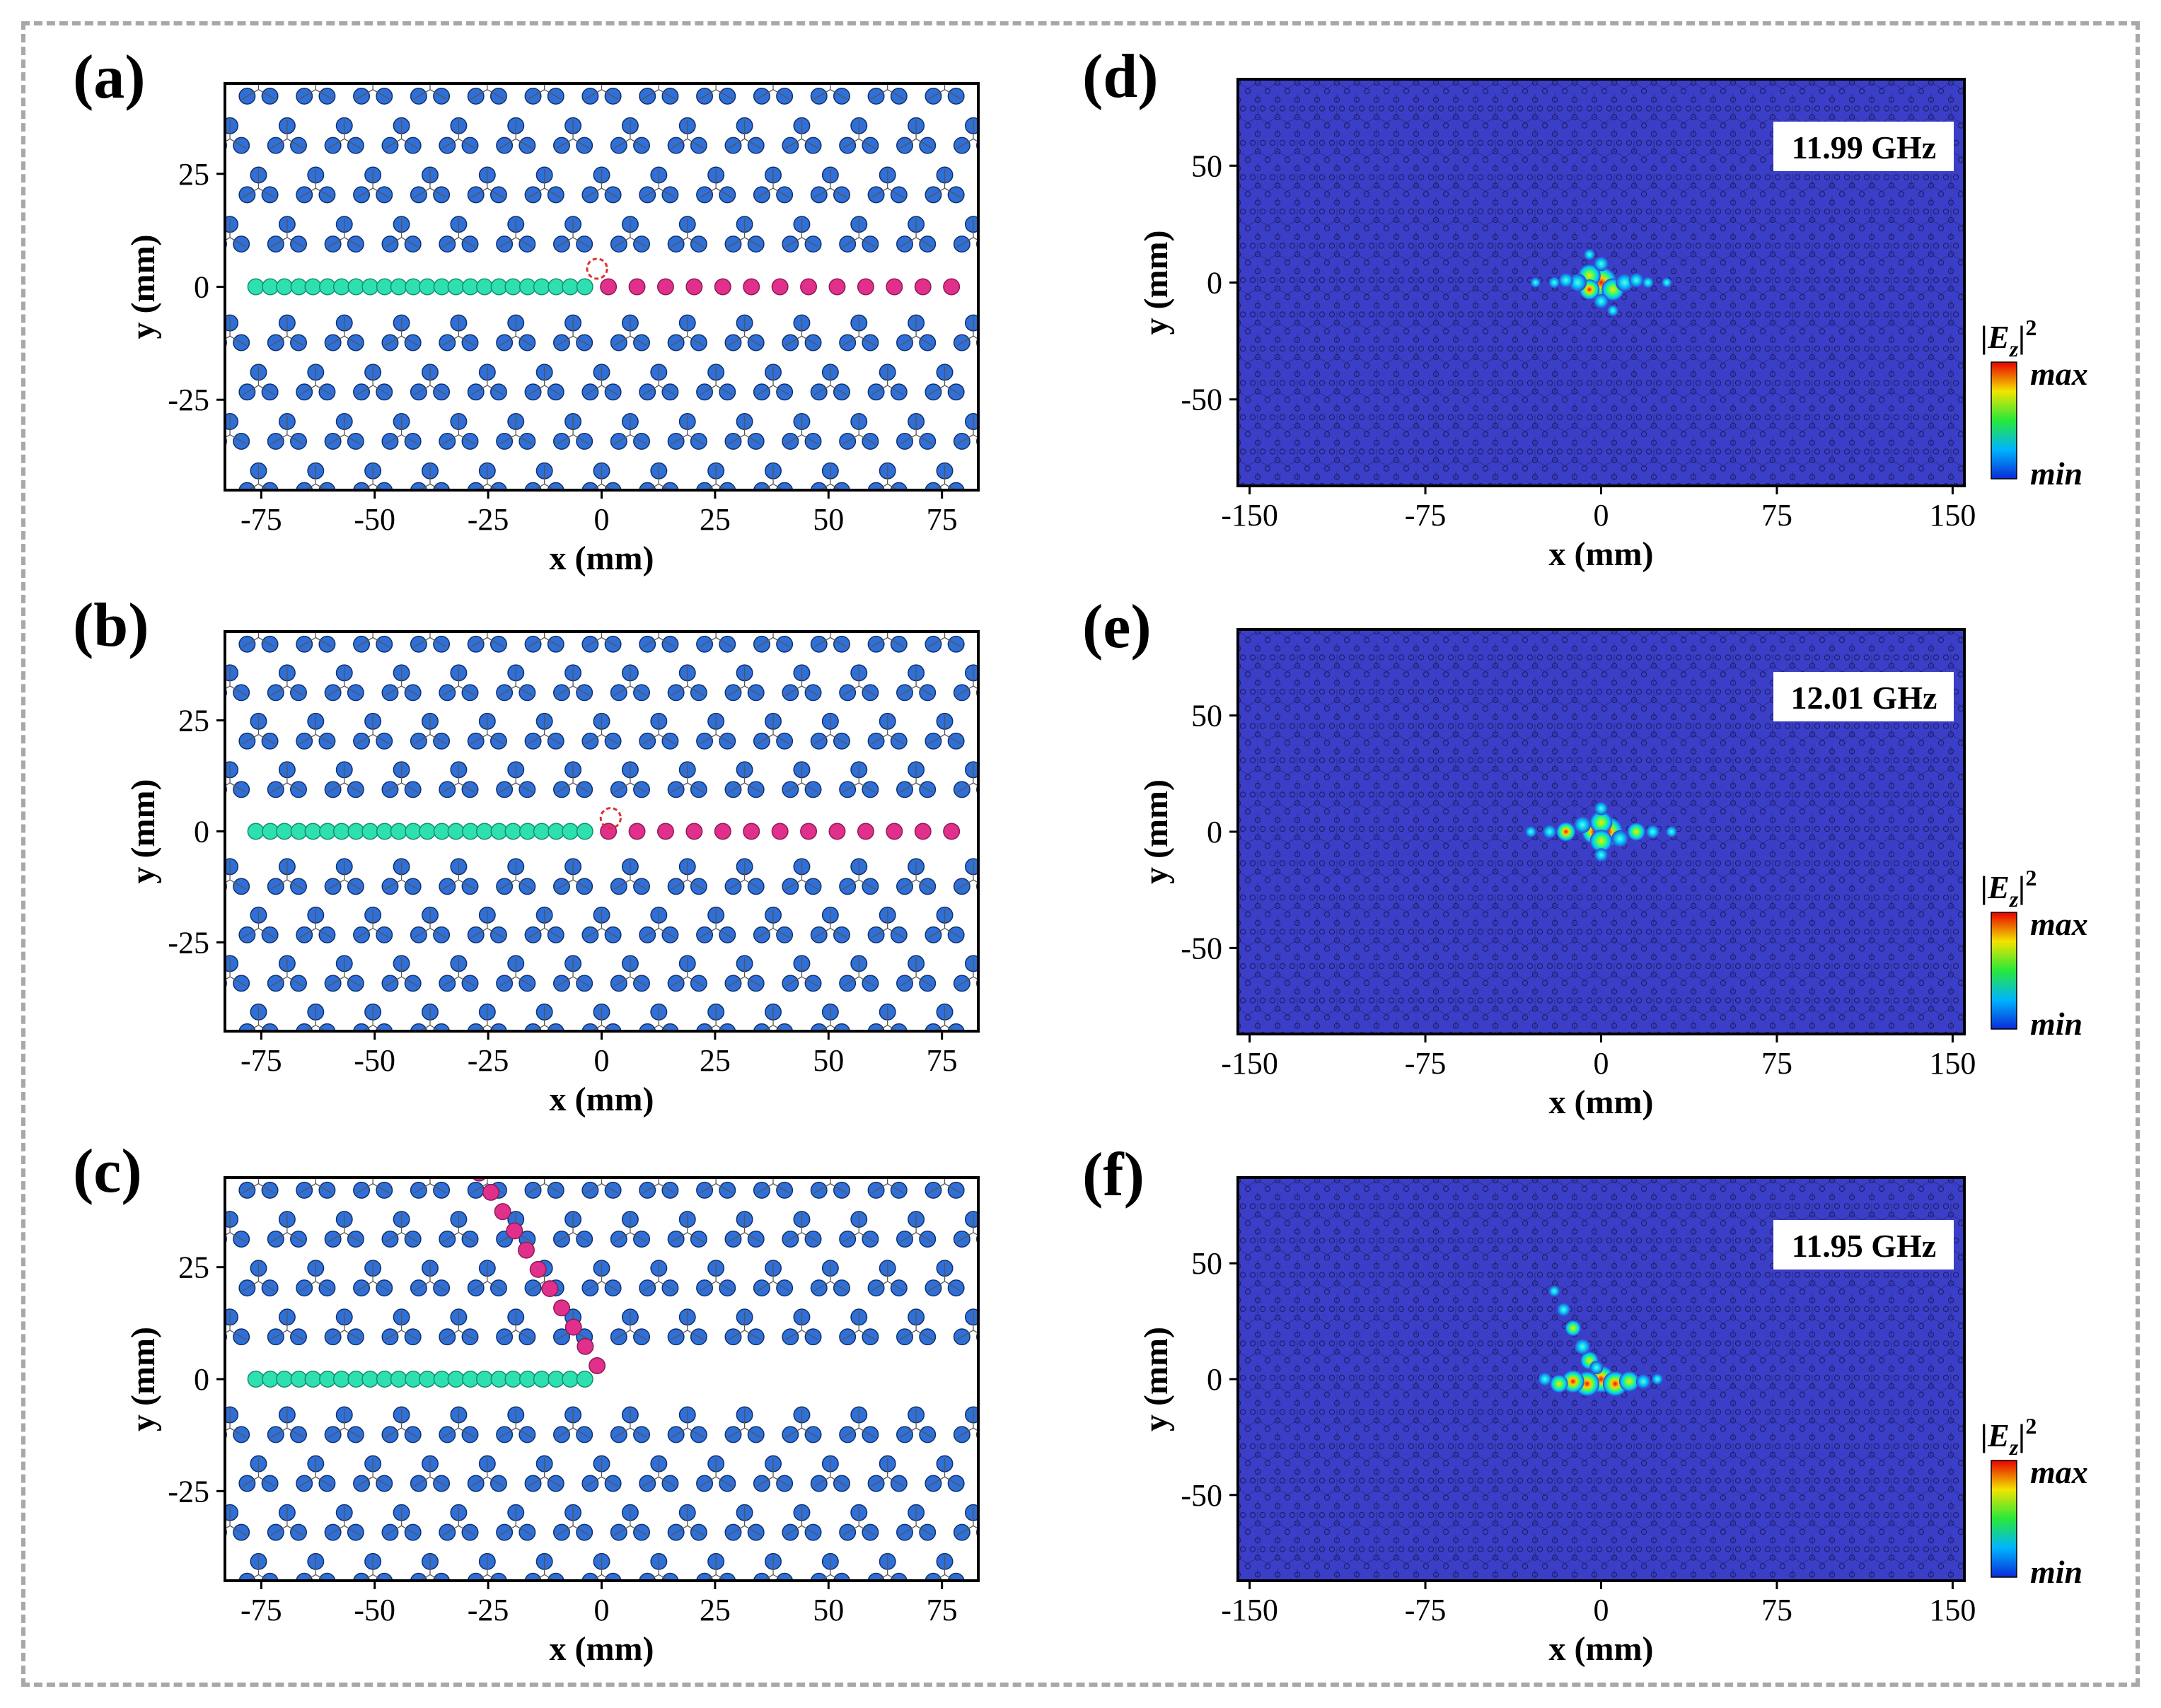 The width and height of the screenshot is (2161, 1708). What do you see at coordinates (942, 1610) in the screenshot?
I see `x-tick-label: 75` at bounding box center [942, 1610].